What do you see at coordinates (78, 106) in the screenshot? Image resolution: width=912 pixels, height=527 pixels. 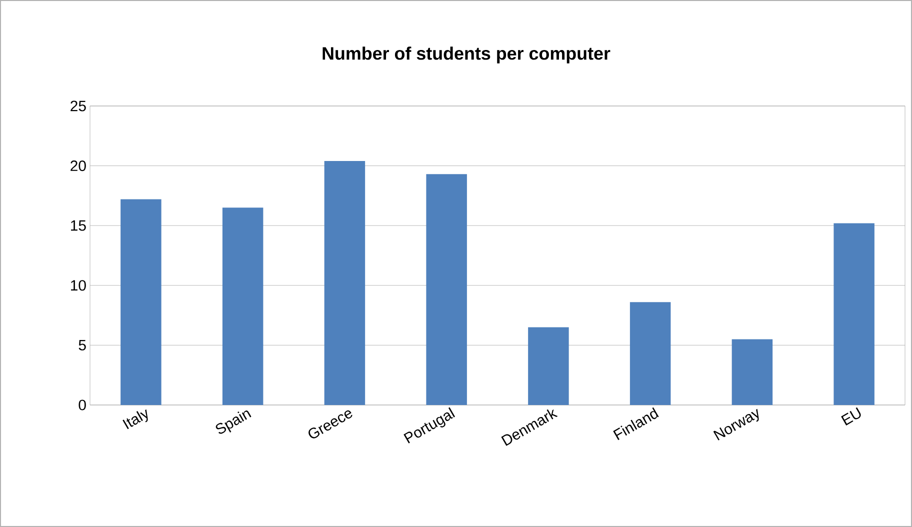 I see `y-tick-label: 25` at bounding box center [78, 106].